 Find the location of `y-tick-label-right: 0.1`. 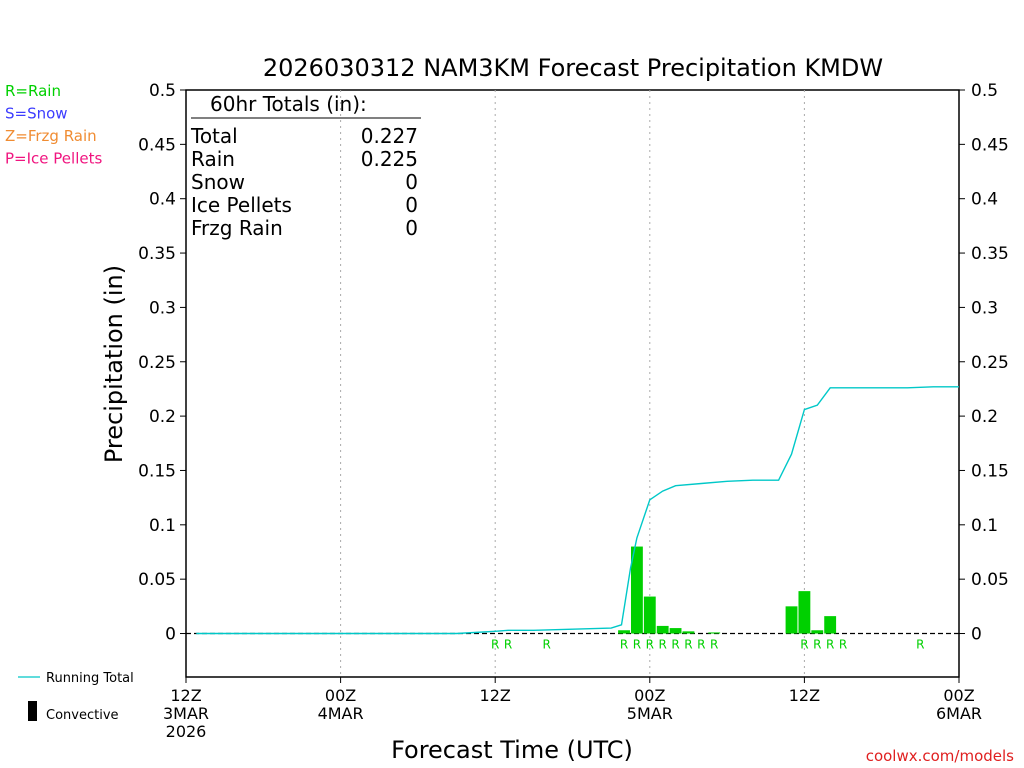

y-tick-label-right: 0.1 is located at coordinates (984, 526).